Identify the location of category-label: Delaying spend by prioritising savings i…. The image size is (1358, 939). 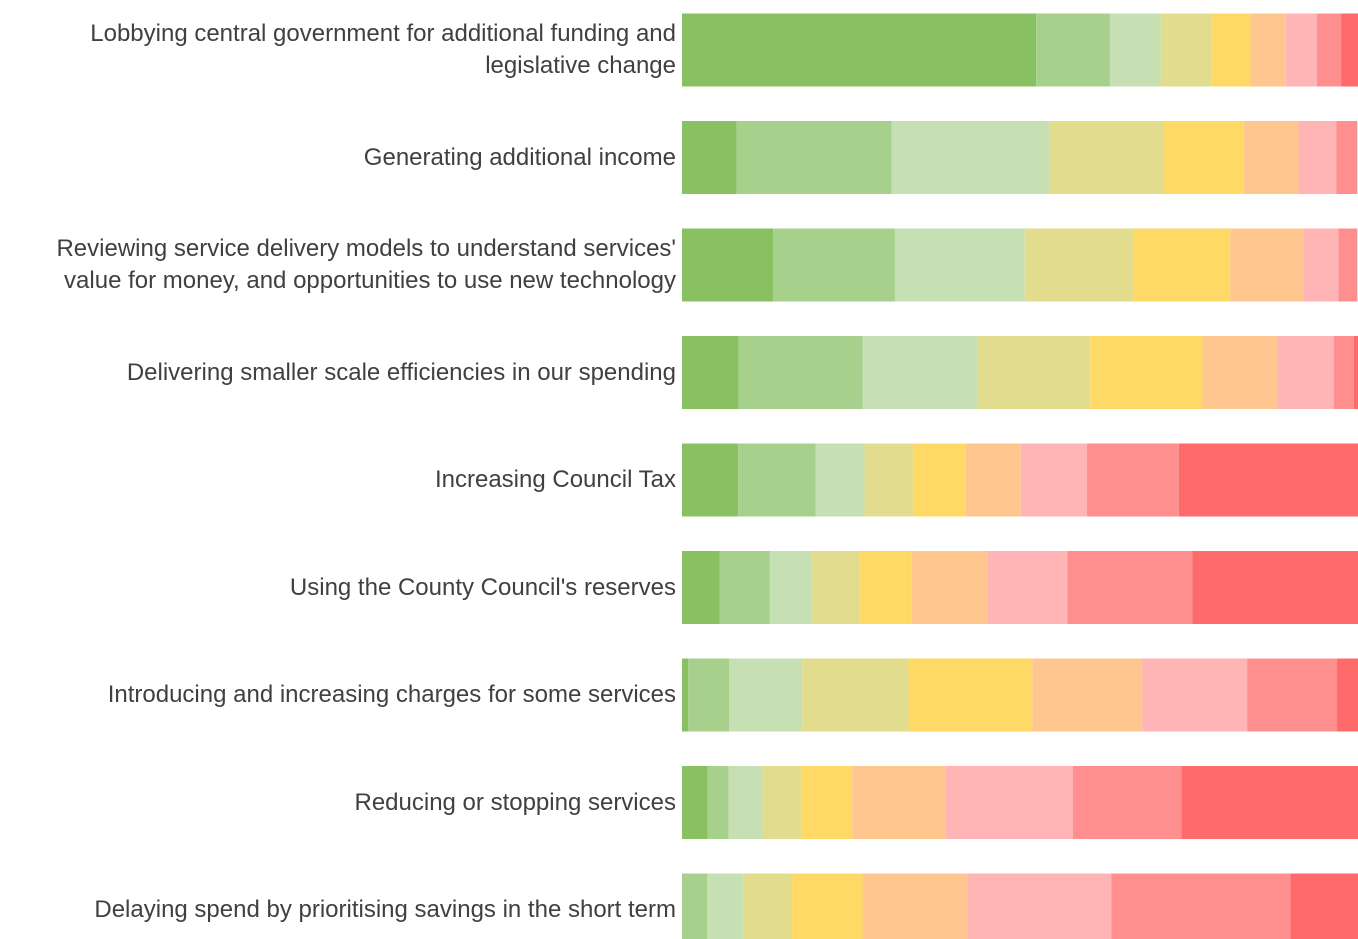
(385, 909).